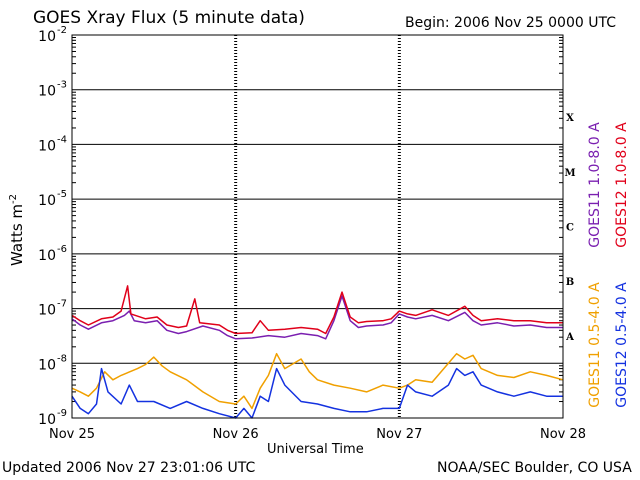 The image size is (640, 480). What do you see at coordinates (315, 449) in the screenshot?
I see `x-axis-label: Universal Time` at bounding box center [315, 449].